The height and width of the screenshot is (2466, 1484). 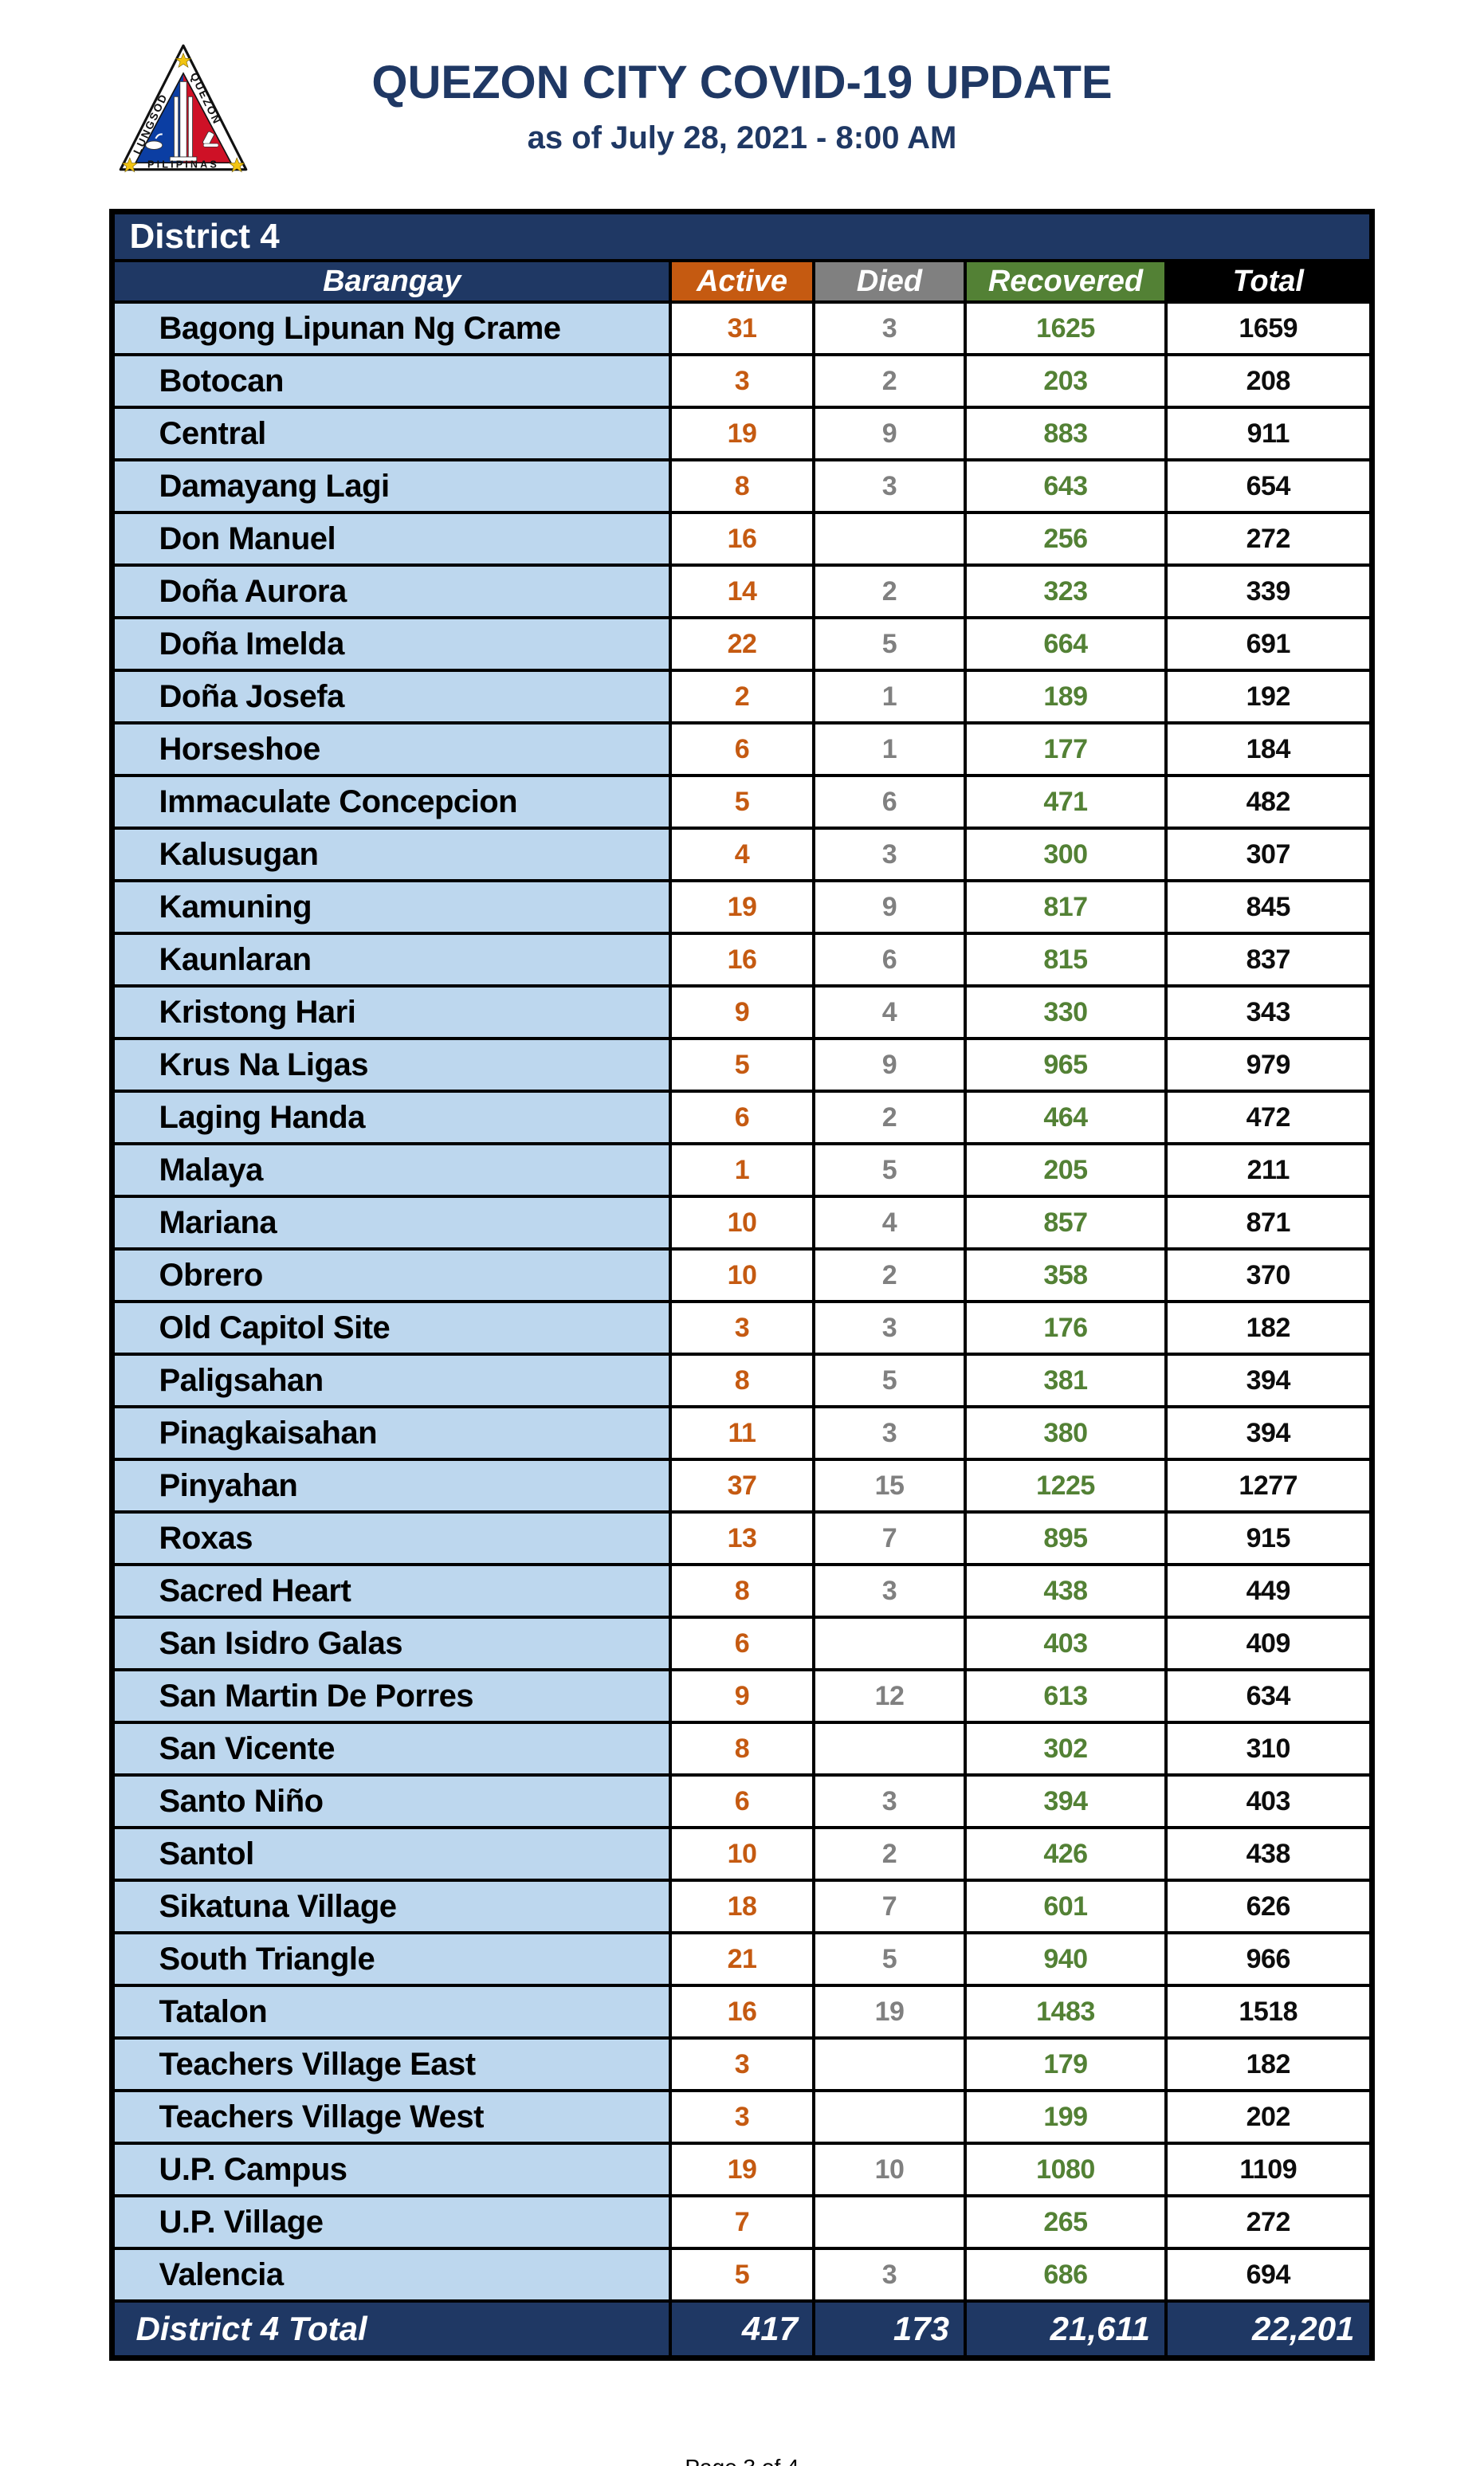 I want to click on active-cell: 16, so click(x=741, y=960).